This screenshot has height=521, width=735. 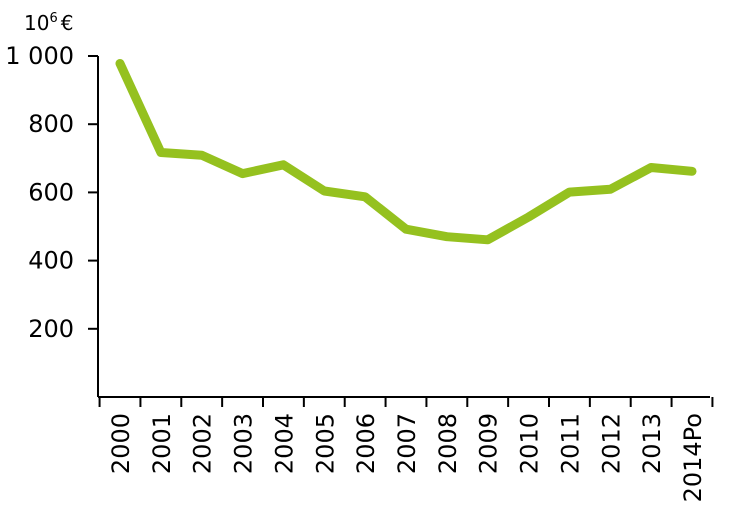 What do you see at coordinates (51, 124) in the screenshot?
I see `y-tick-label: 800` at bounding box center [51, 124].